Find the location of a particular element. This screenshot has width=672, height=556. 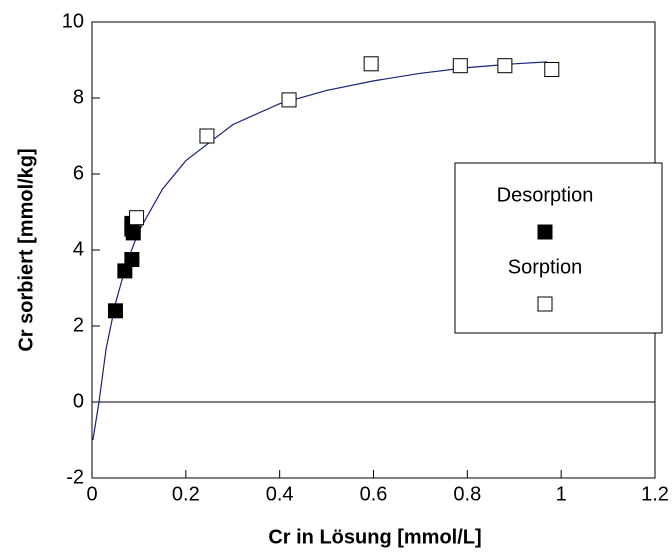

x-tick-label: 1.2 is located at coordinates (655, 494).